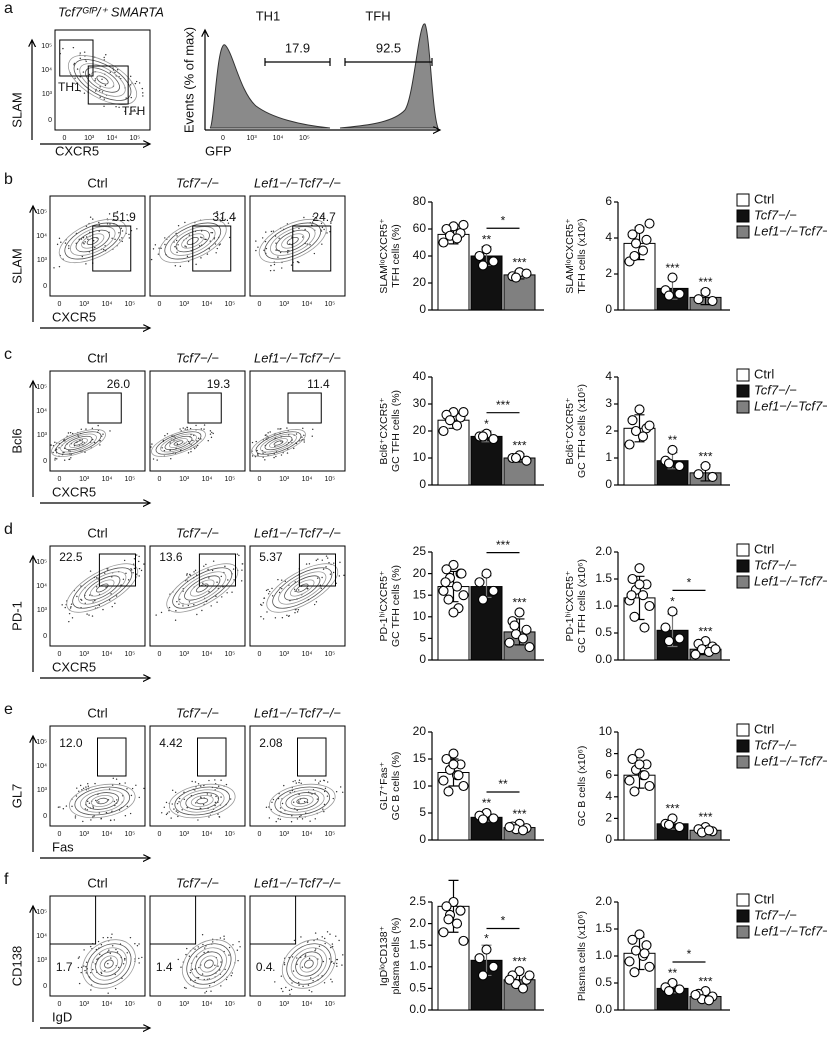 The image size is (827, 1050). What do you see at coordinates (417, 988) in the screenshot?
I see `y-tick-label: 0.5` at bounding box center [417, 988].